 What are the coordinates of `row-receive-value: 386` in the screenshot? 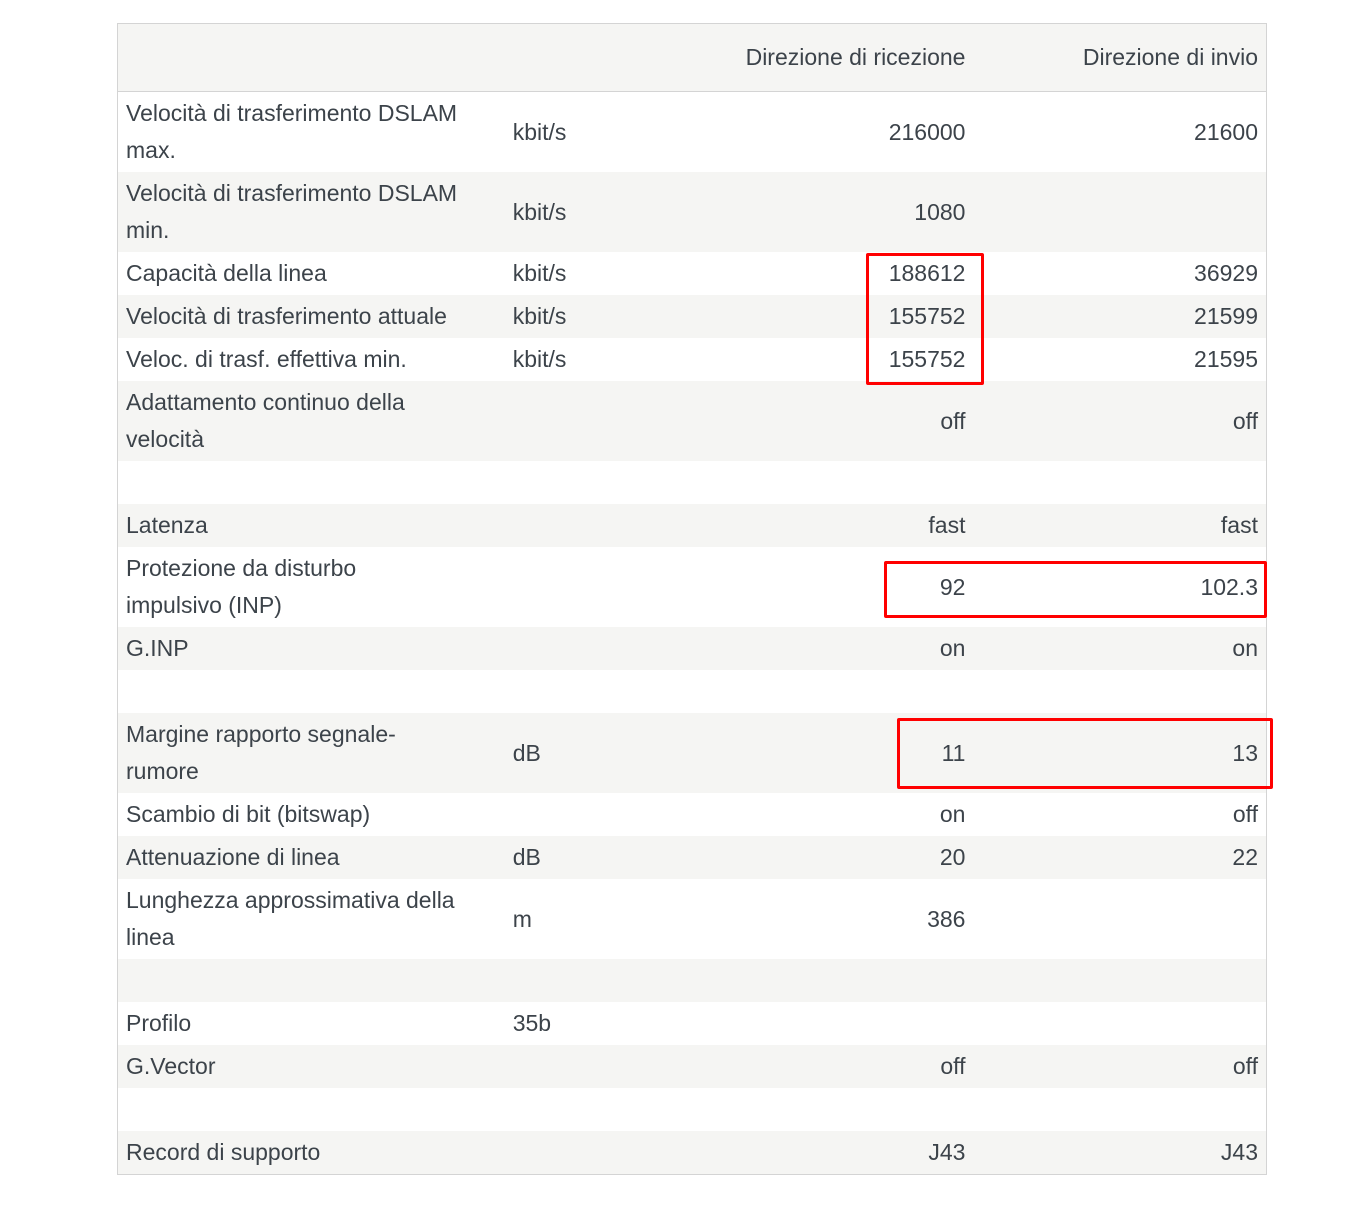 It's located at (946, 918).